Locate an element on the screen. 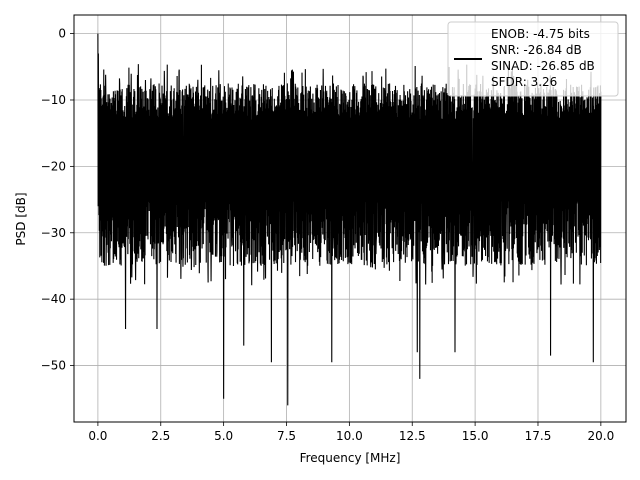 Image resolution: width=640 pixels, height=480 pixels. x-tick-label: 2.5 is located at coordinates (160, 436).